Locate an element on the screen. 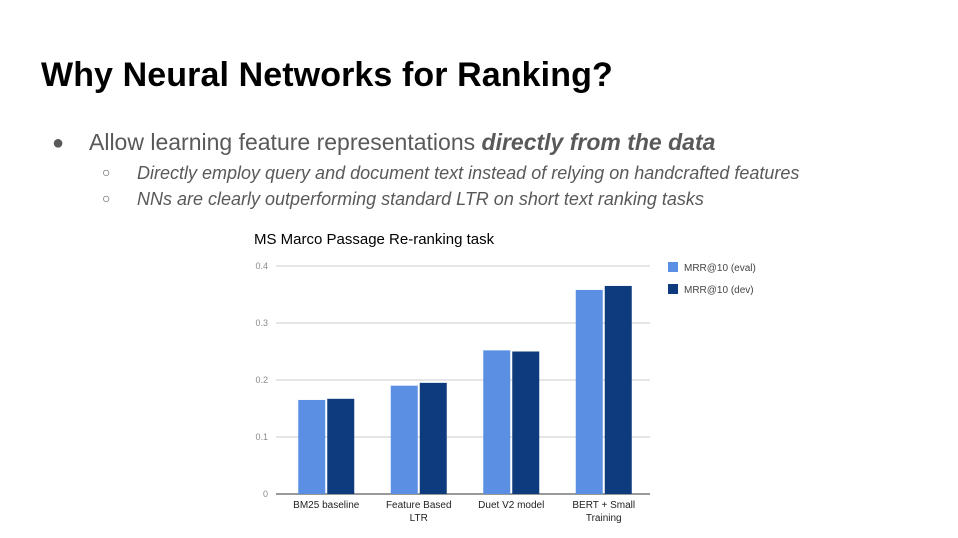 The width and height of the screenshot is (958, 538). y-tick-label: 0 is located at coordinates (265, 494).